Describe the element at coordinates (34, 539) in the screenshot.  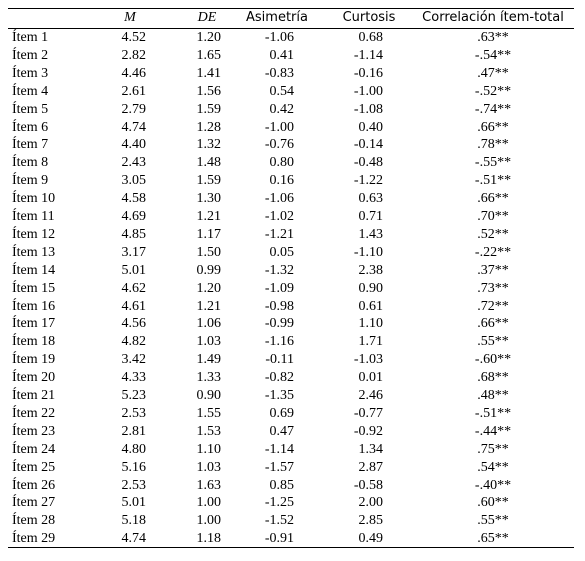
I see `row-label: Ítem 29` at that location.